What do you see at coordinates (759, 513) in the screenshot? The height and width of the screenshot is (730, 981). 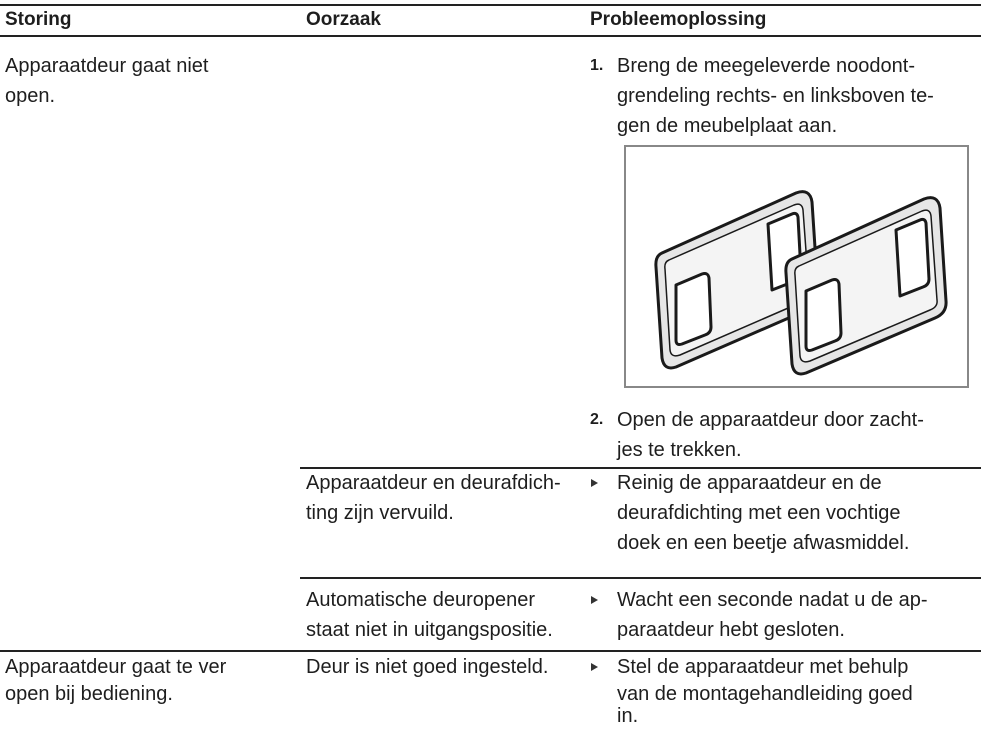 I see `remedy-line: deurafdichting met een vochtige` at bounding box center [759, 513].